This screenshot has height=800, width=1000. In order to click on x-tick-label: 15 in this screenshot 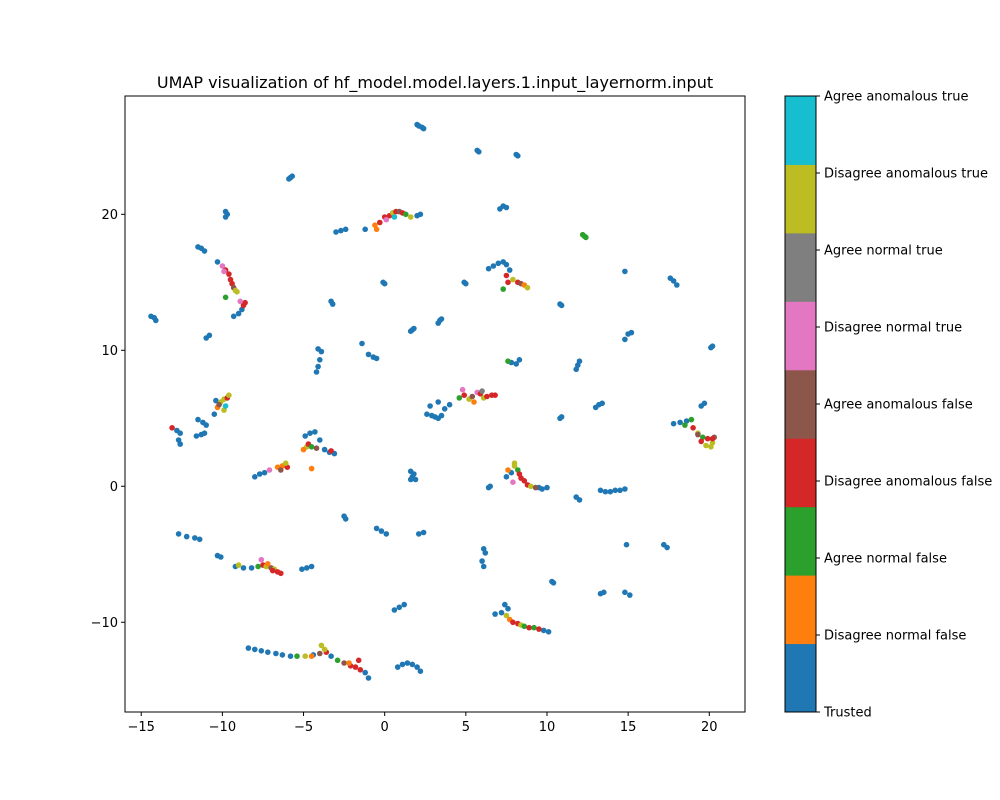, I will do `click(628, 727)`.